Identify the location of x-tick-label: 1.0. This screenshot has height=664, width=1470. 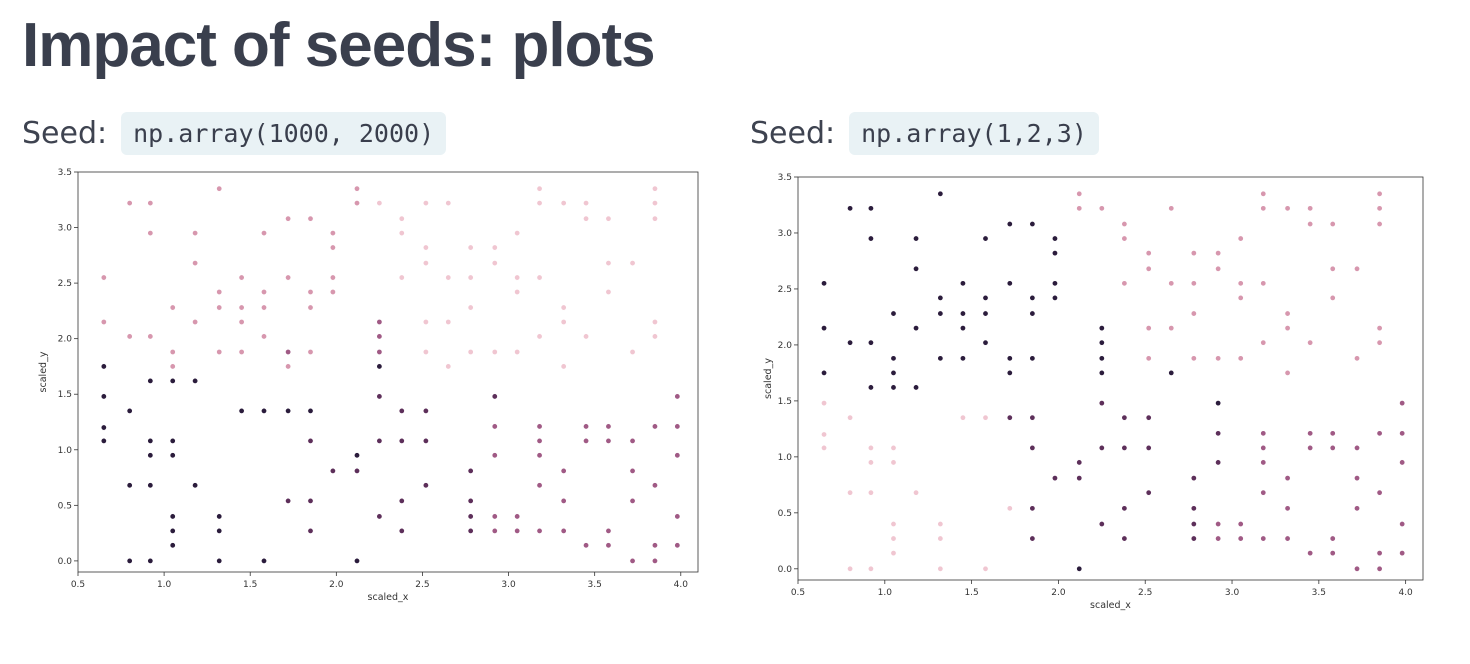
(164, 585).